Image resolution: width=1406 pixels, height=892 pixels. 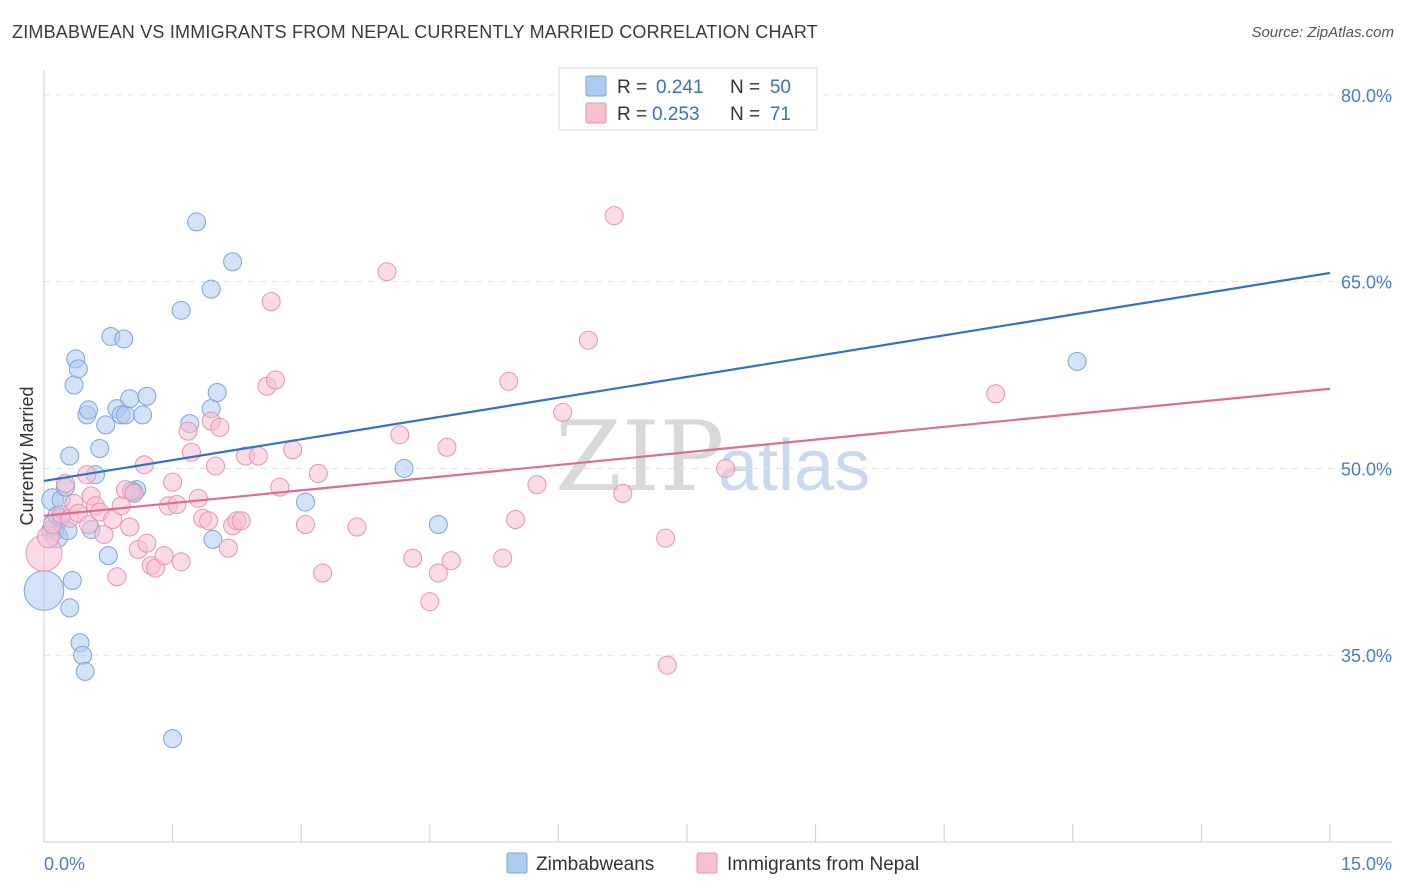 What do you see at coordinates (687, 452) in the screenshot?
I see `nepal-trend-line` at bounding box center [687, 452].